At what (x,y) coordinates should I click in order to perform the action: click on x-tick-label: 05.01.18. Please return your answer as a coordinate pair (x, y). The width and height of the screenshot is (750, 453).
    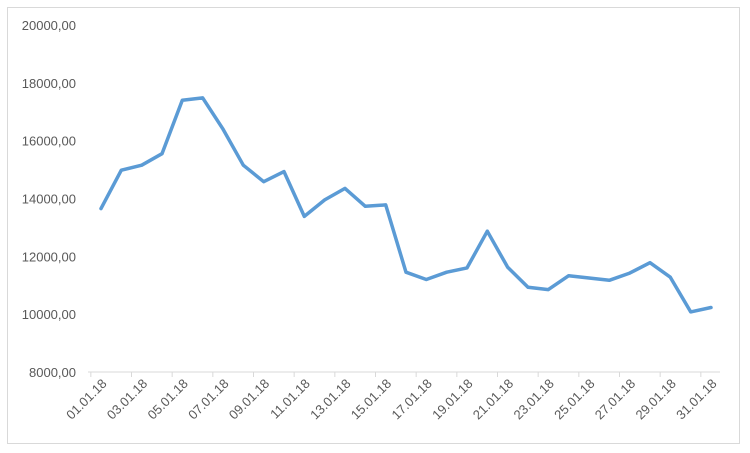
    Looking at the image, I should click on (167, 399).